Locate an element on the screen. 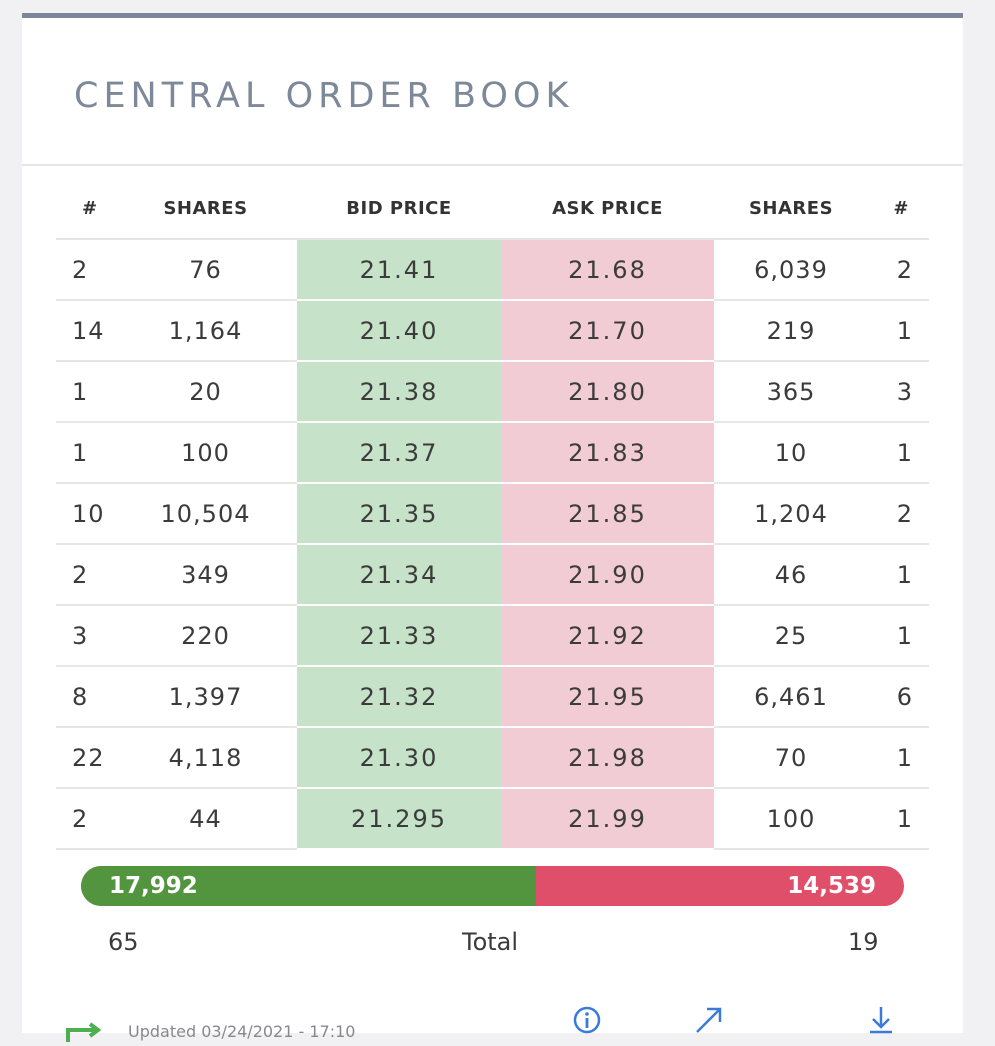  ask-shares: 365 is located at coordinates (791, 392).